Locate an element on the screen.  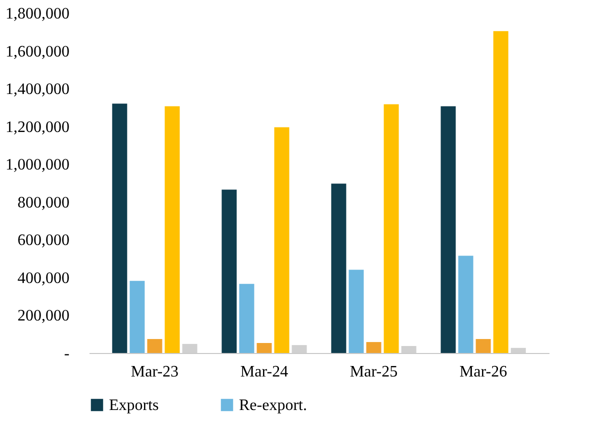
y-tick-label: - is located at coordinates (67, 354).